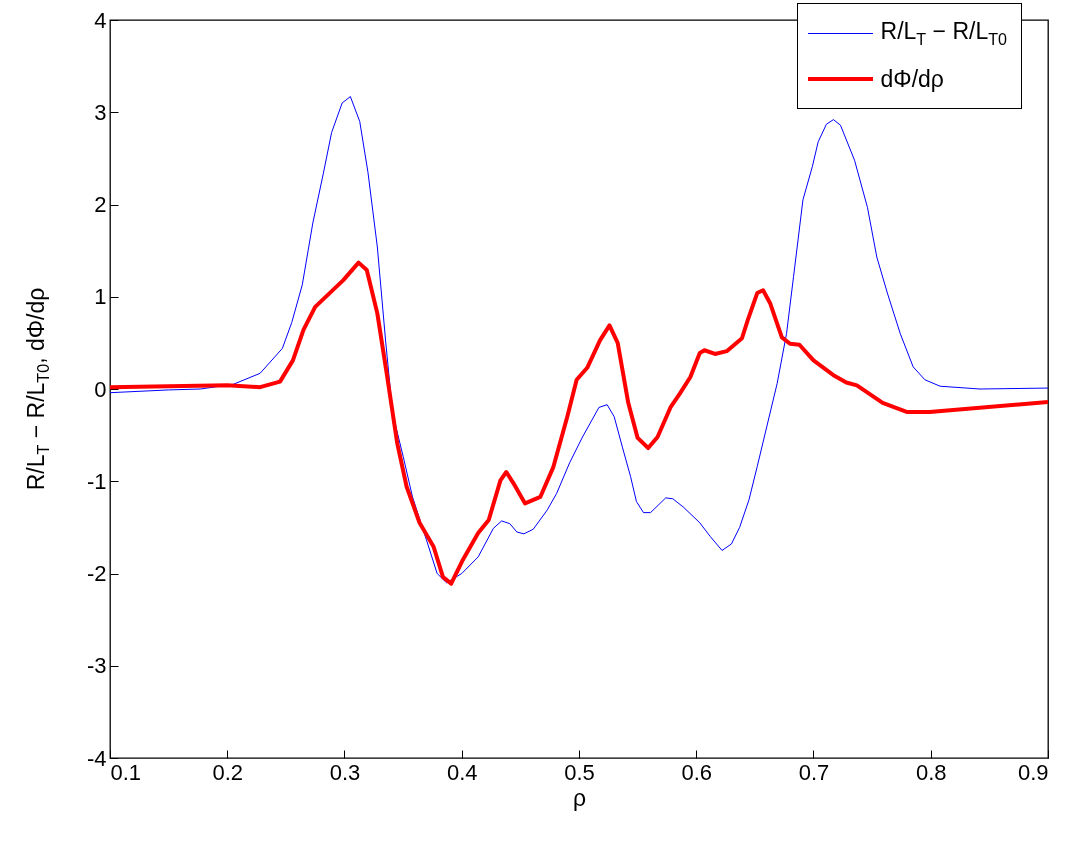 The width and height of the screenshot is (1080, 843). What do you see at coordinates (579, 797) in the screenshot?
I see `x-axis-title: ρ` at bounding box center [579, 797].